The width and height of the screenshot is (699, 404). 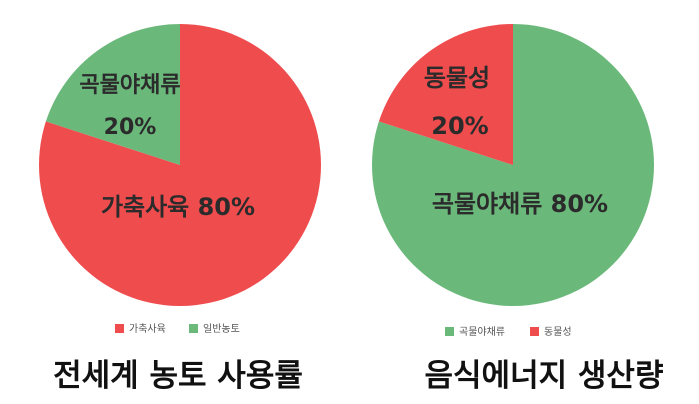 What do you see at coordinates (457, 102) in the screenshot?
I see `pie-label-animal: 동물성 20%` at bounding box center [457, 102].